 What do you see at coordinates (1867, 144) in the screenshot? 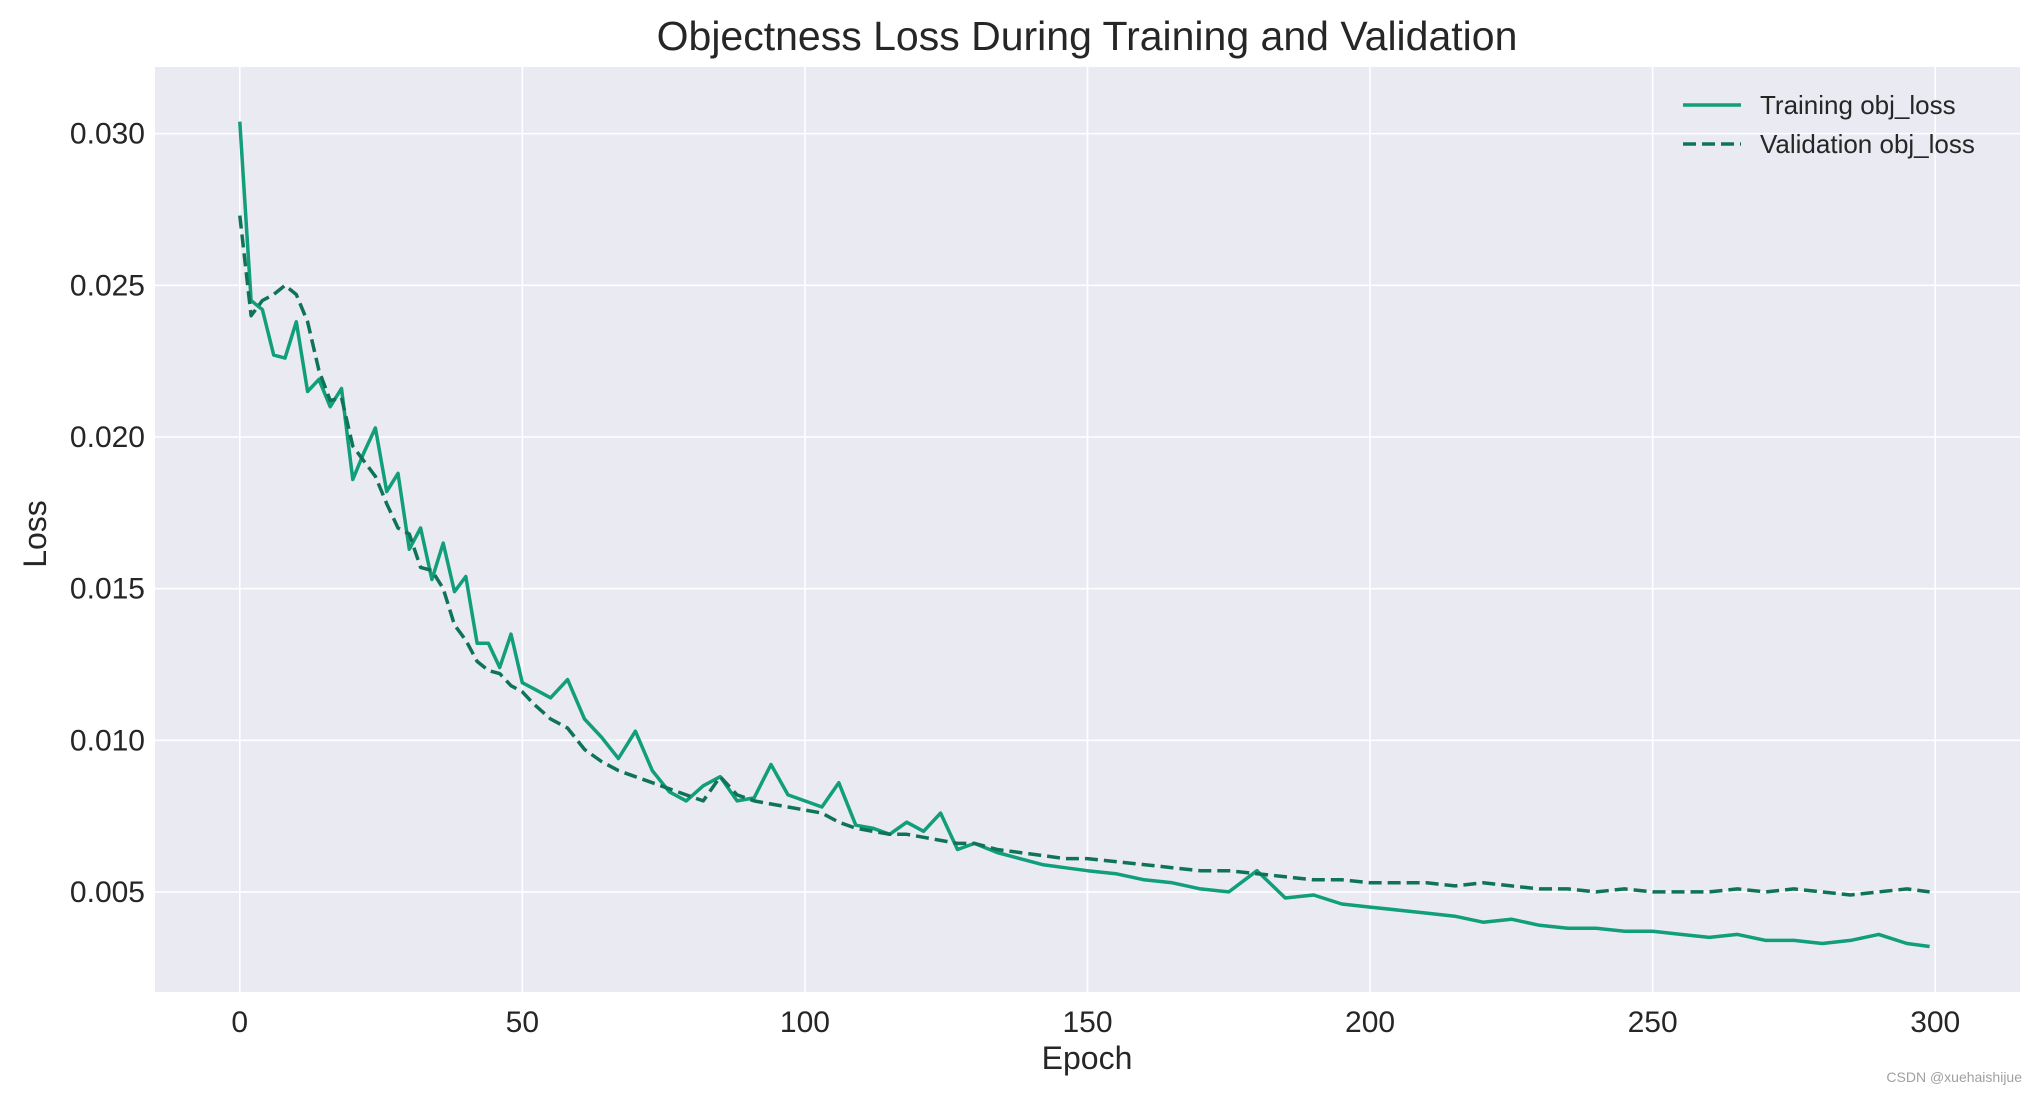
I see `legend-label-validation: Validation obj_loss` at bounding box center [1867, 144].